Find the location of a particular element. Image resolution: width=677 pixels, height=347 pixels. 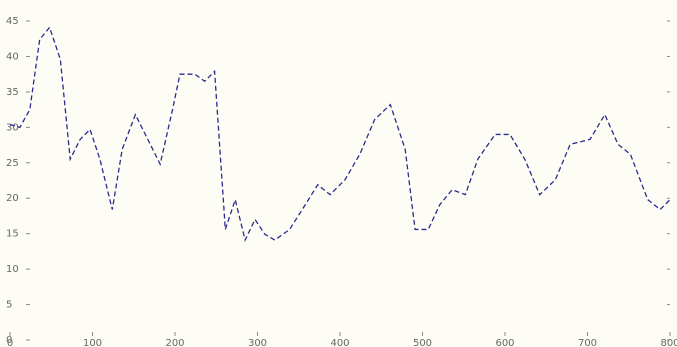

x-tick-label: 600 is located at coordinates (504, 342).